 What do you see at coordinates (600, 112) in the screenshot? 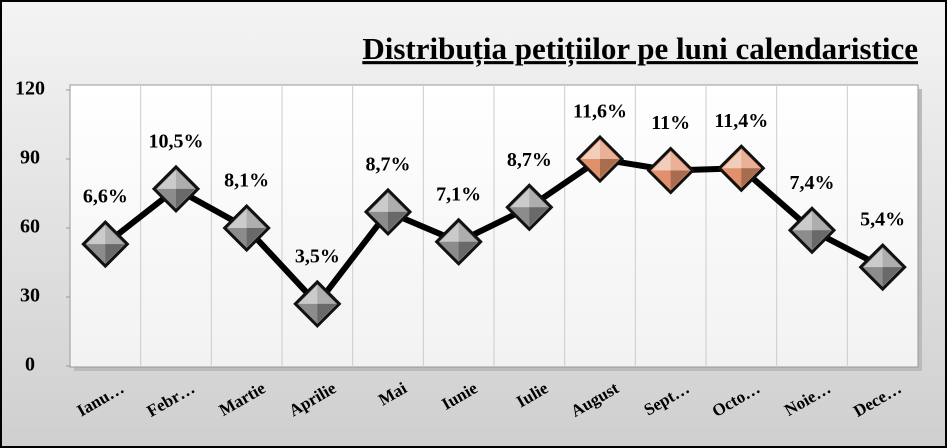
I see `data-label: 11,6%` at bounding box center [600, 112].